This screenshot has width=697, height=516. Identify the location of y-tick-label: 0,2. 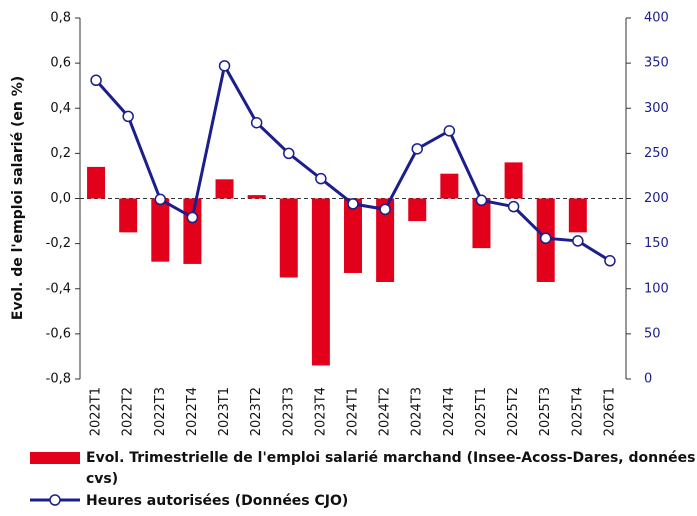
(60, 153).